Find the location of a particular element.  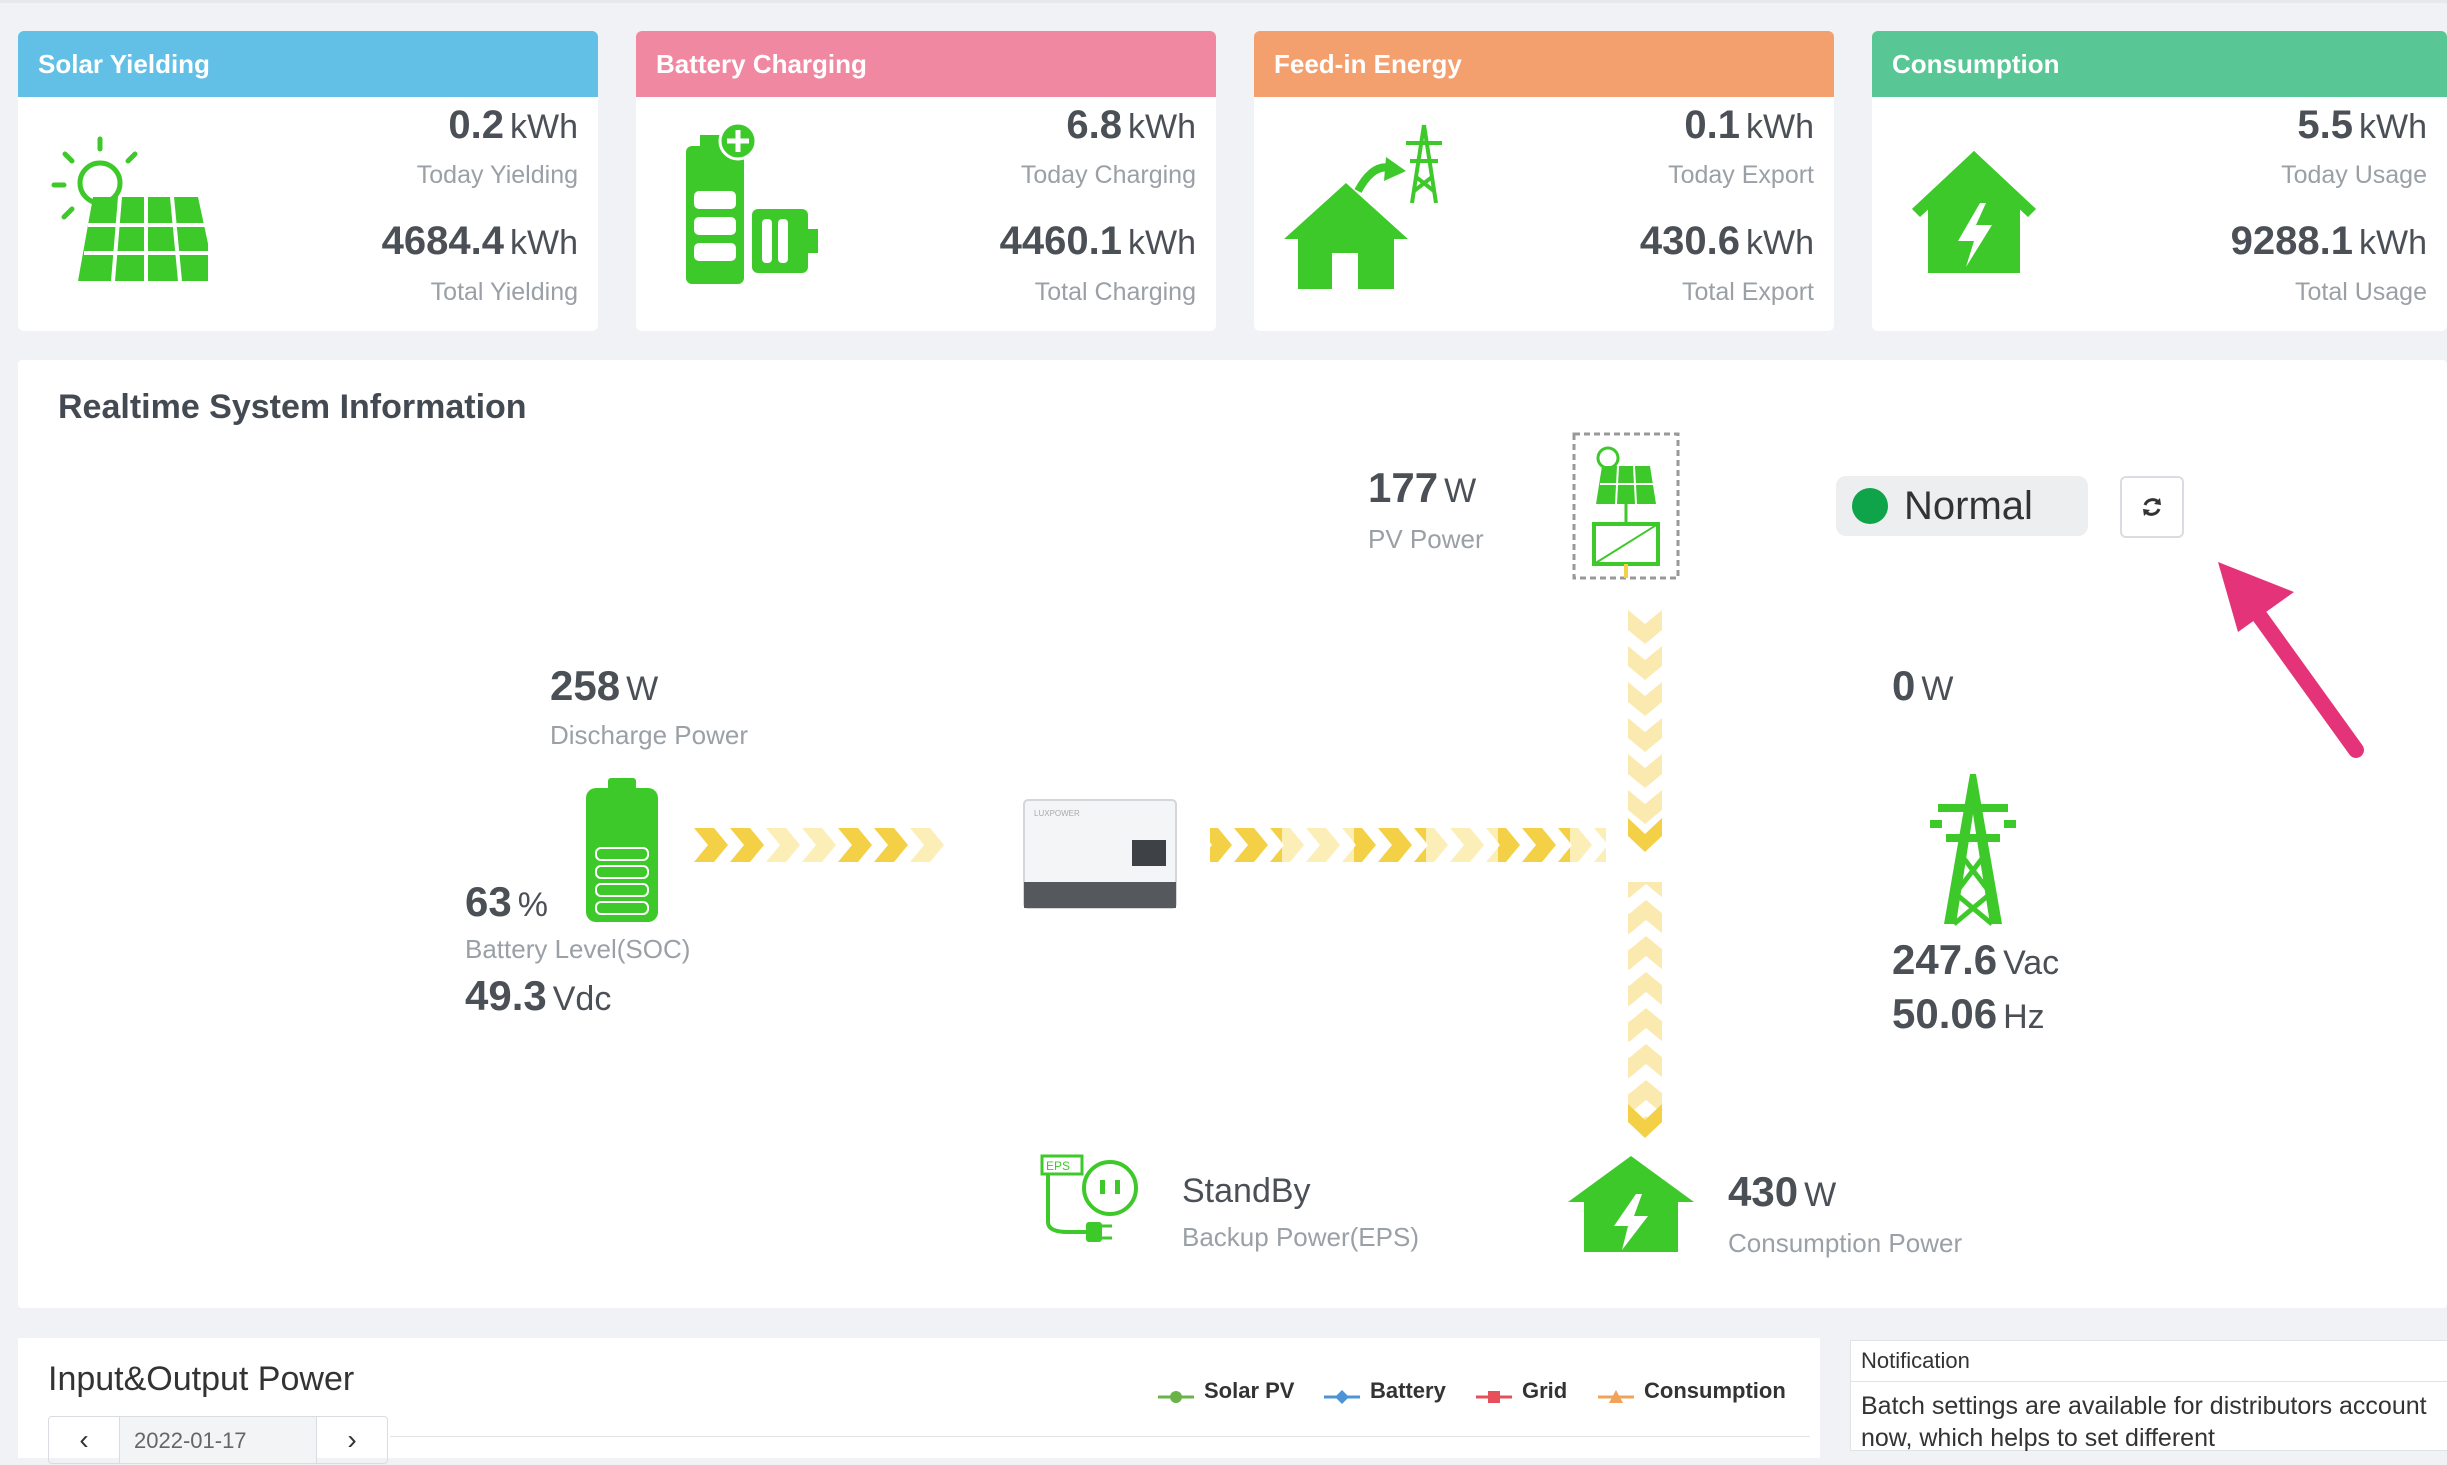

consumption-power-label: Consumption Power is located at coordinates (1845, 1243).